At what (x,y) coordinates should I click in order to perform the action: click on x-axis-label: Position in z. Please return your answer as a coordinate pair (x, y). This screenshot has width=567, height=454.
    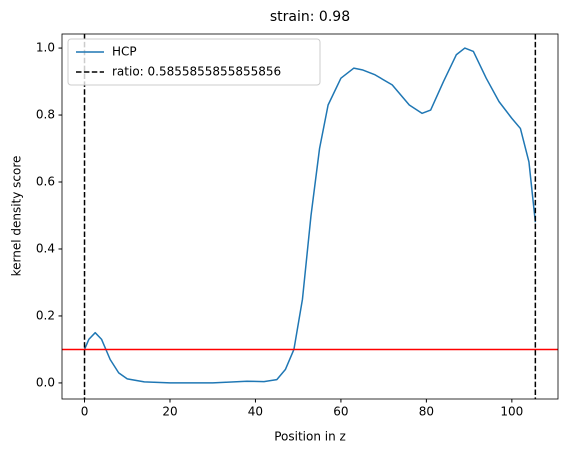
    Looking at the image, I should click on (310, 437).